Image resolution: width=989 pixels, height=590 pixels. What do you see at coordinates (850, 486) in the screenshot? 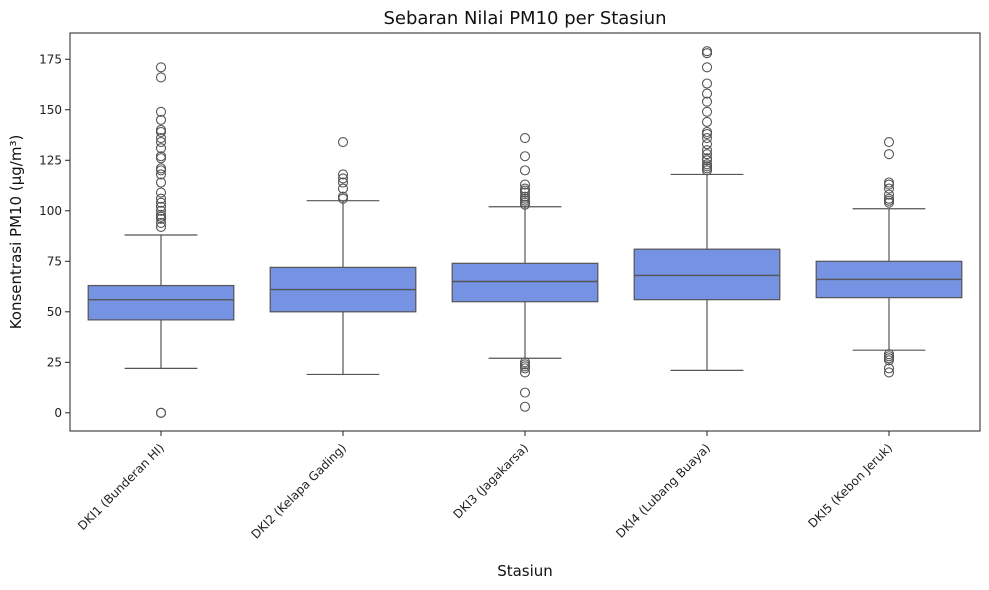
I see `x-tick-label: DKI5 (Kebon Jeruk)` at bounding box center [850, 486].